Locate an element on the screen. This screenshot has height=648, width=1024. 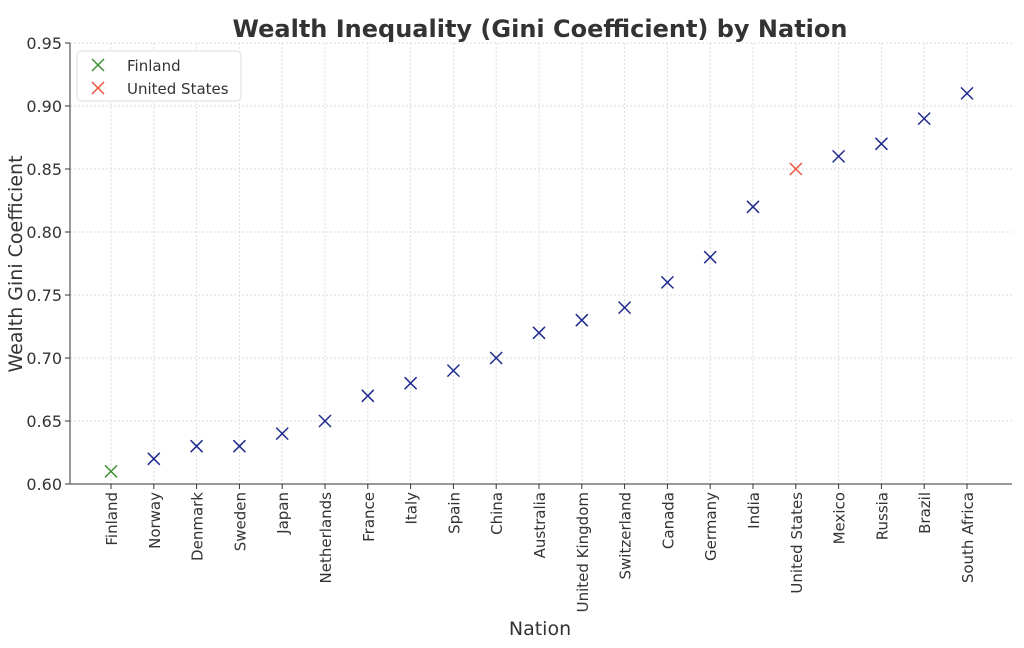
data-point-netherlands is located at coordinates (325, 421).